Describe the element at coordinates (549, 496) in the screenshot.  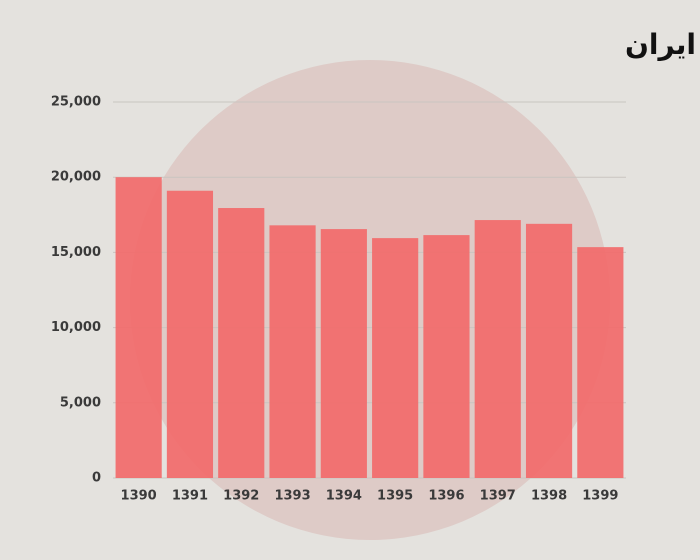
I see `x-tick-label: 1398` at that location.